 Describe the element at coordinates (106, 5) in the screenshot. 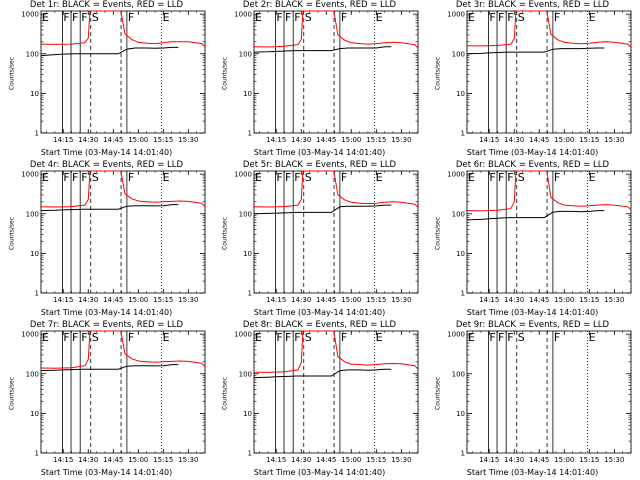

I see `panel-title: Det 1r: BLACK = Events, RED = LLD` at that location.